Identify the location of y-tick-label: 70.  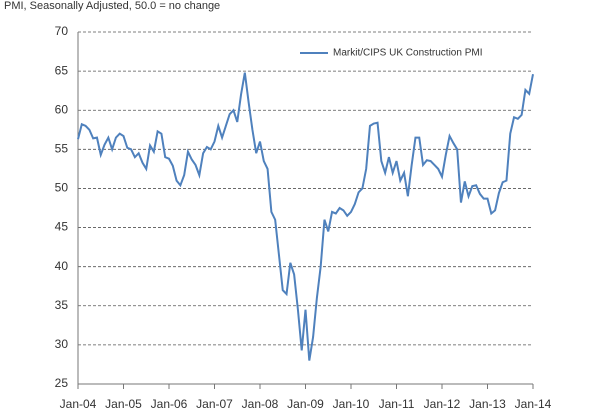
(62, 31).